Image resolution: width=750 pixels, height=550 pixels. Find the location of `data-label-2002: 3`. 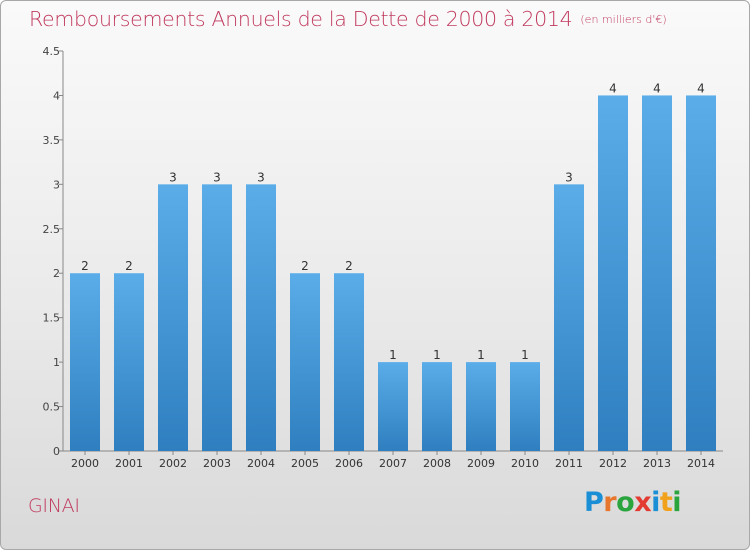

data-label-2002: 3 is located at coordinates (173, 177).